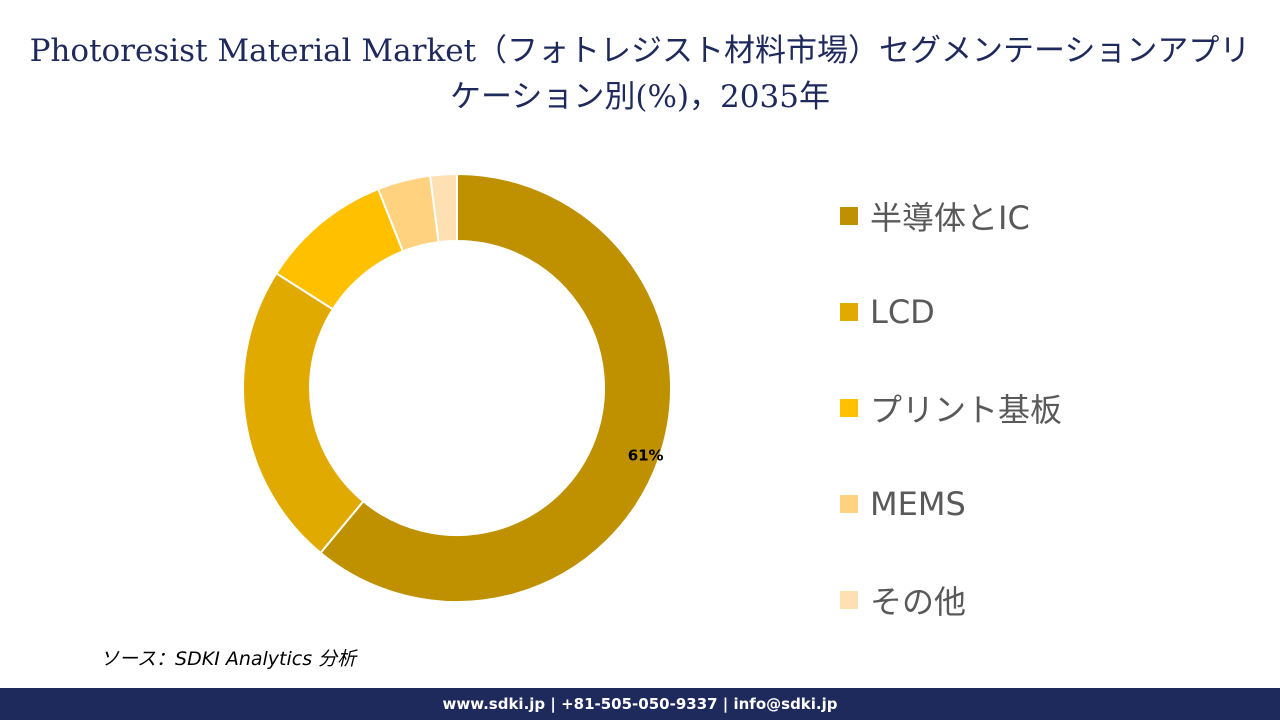 The width and height of the screenshot is (1280, 720). I want to click on legend-label-0: 半導体とIC, so click(950, 218).